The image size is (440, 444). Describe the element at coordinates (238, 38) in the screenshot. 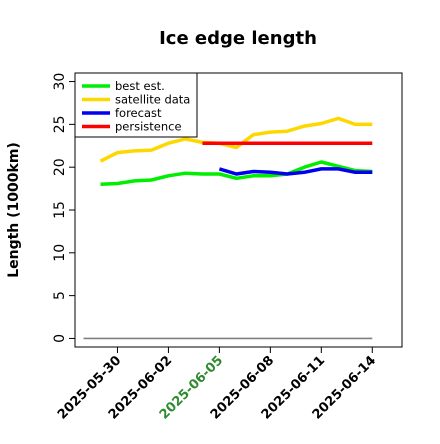

I see `chart-title: Ice edge length` at that location.